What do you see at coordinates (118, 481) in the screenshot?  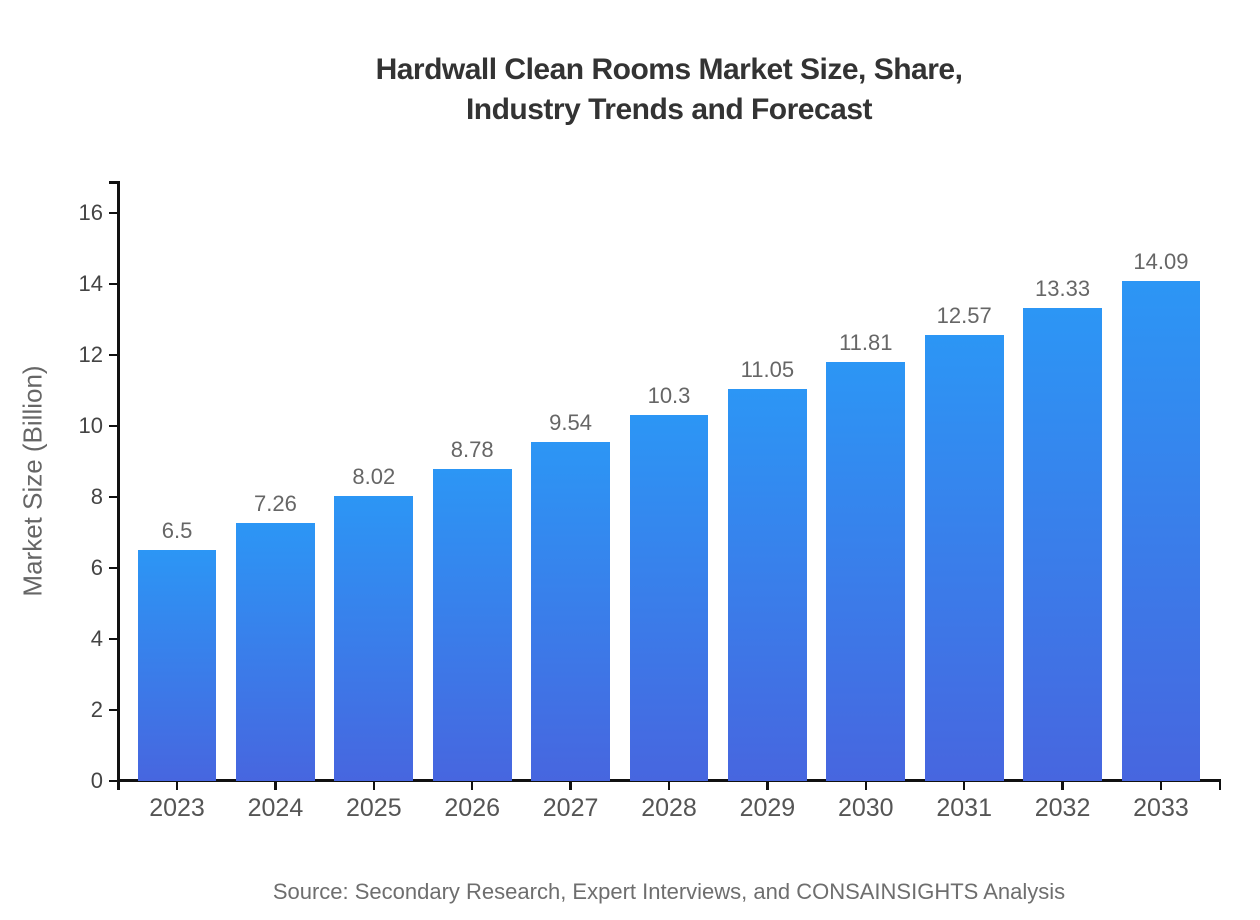 I see `y-axis-line` at bounding box center [118, 481].